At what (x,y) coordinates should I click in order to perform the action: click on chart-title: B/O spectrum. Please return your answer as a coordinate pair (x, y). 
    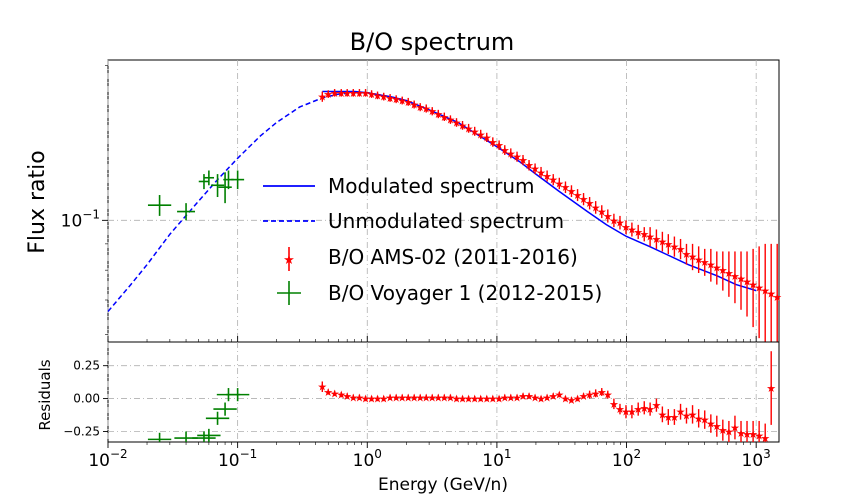
    Looking at the image, I should click on (432, 42).